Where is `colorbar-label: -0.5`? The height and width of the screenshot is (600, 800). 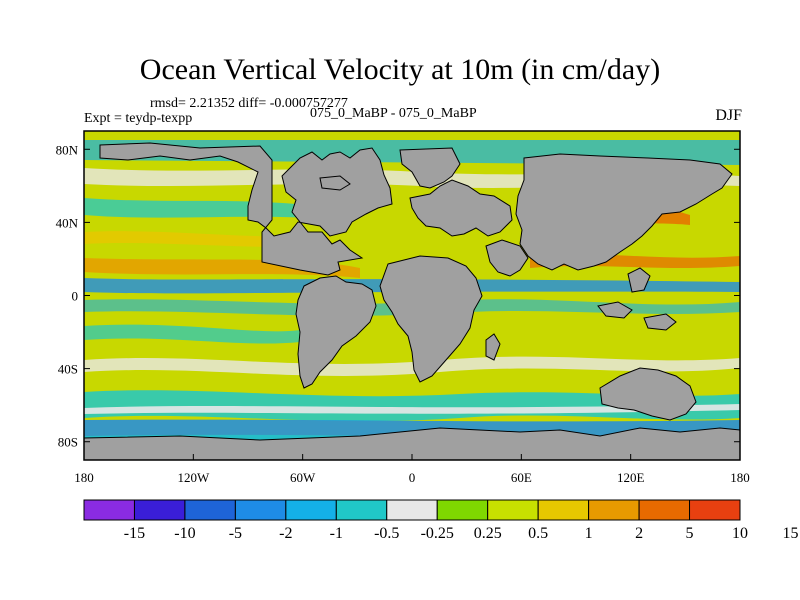
colorbar-label: -0.5 is located at coordinates (386, 533).